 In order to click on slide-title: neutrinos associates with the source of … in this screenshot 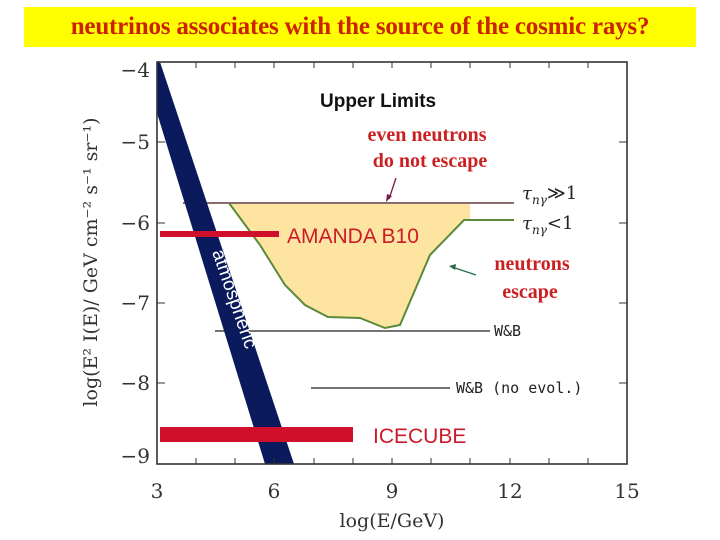, I will do `click(360, 26)`.